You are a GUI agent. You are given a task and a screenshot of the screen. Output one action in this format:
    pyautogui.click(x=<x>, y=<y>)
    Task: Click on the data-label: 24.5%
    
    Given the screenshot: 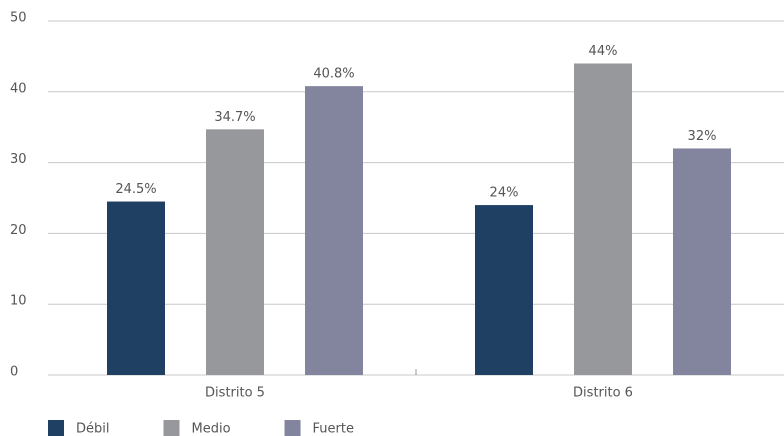 What is the action you would take?
    pyautogui.click(x=135, y=189)
    